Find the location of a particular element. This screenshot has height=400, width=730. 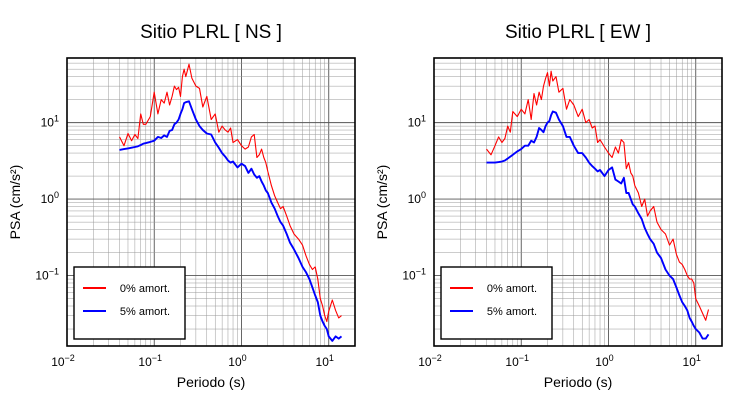

chart-title: Sitio PLRL [ NS ] is located at coordinates (211, 32).